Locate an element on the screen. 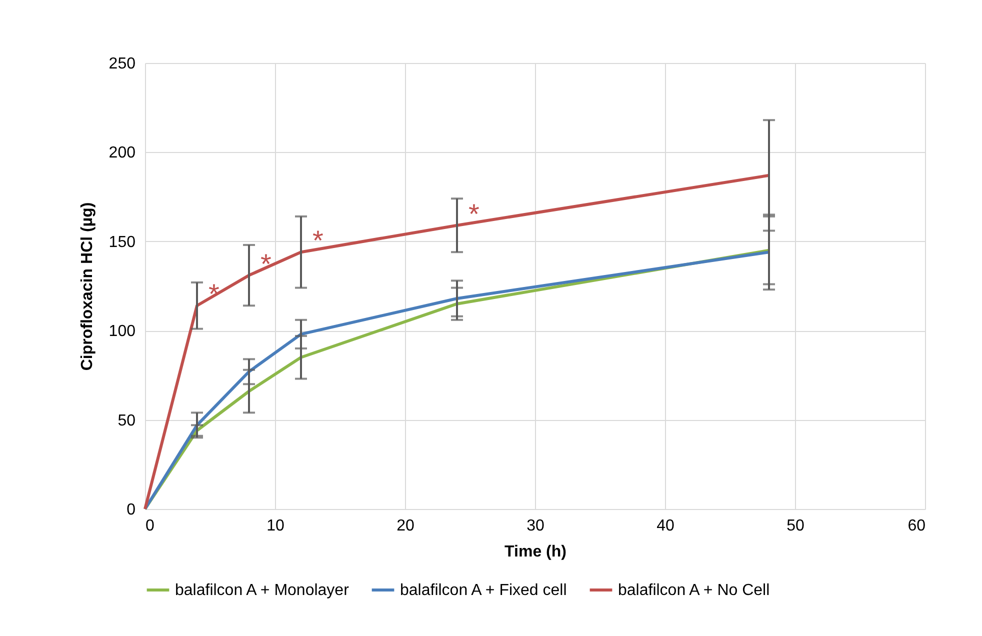  x-tick-label: 40 is located at coordinates (665, 526).